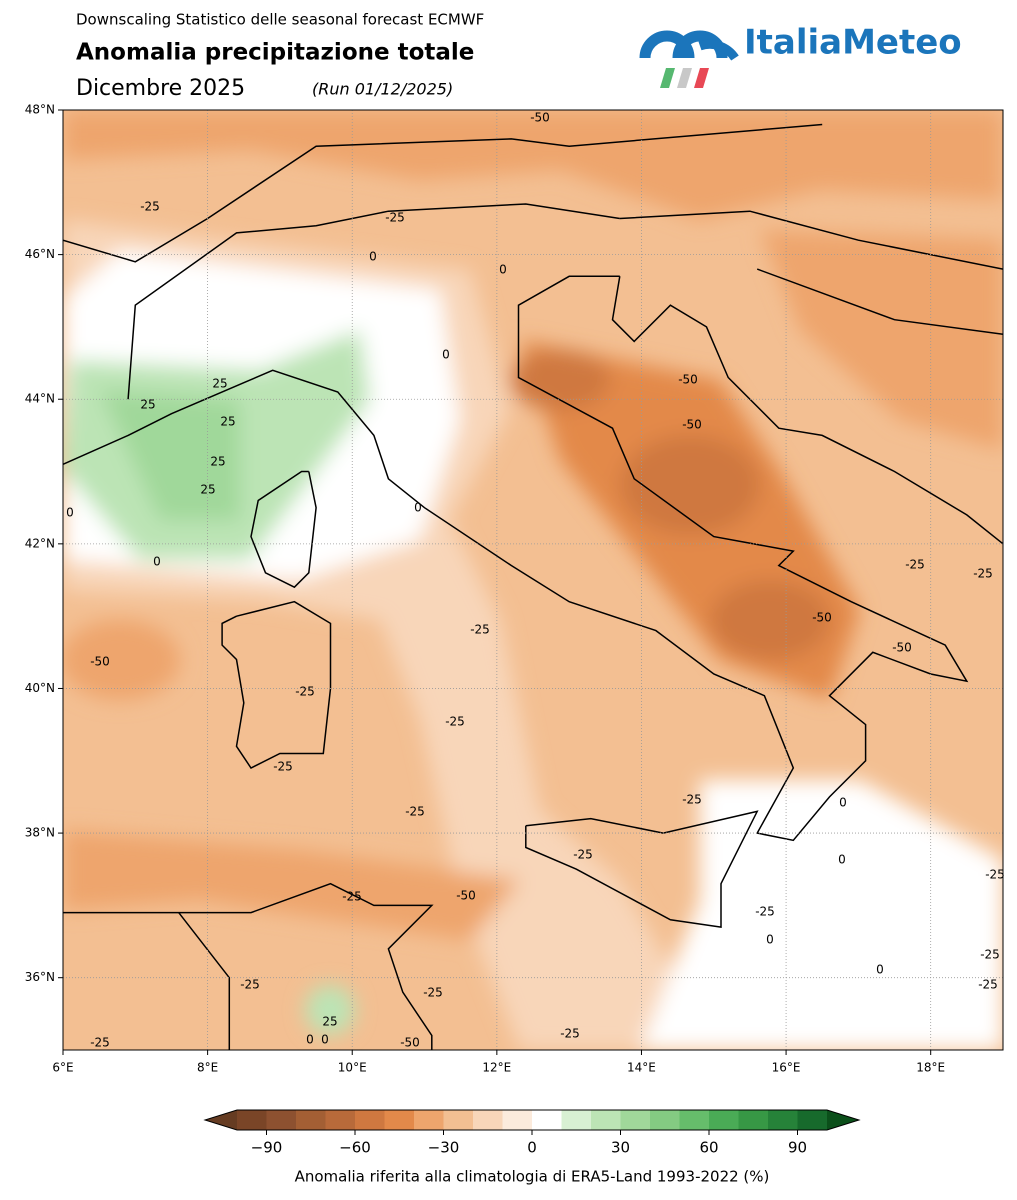  What do you see at coordinates (496, 1068) in the screenshot?
I see `x-tick-label: 12°E` at bounding box center [496, 1068].